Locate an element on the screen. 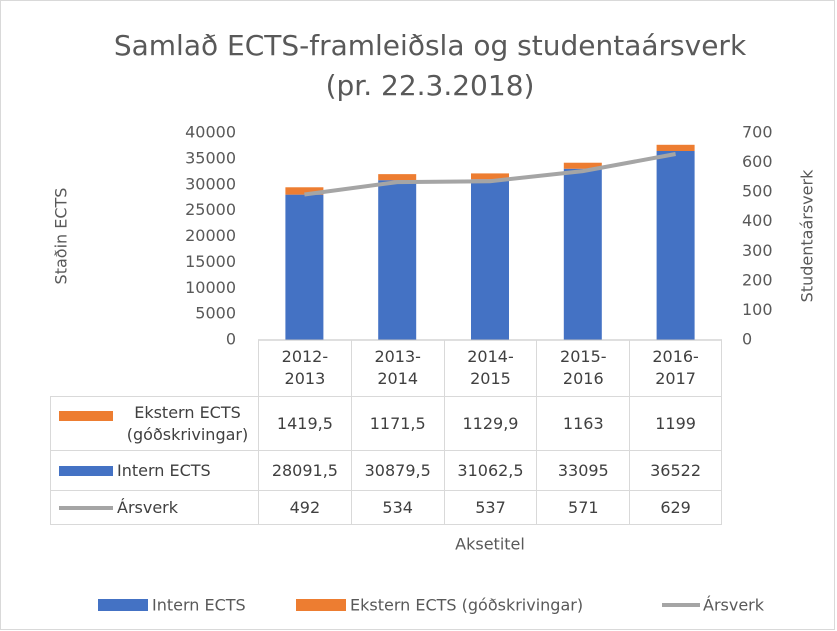  table-value: 28091,5 is located at coordinates (304, 470).